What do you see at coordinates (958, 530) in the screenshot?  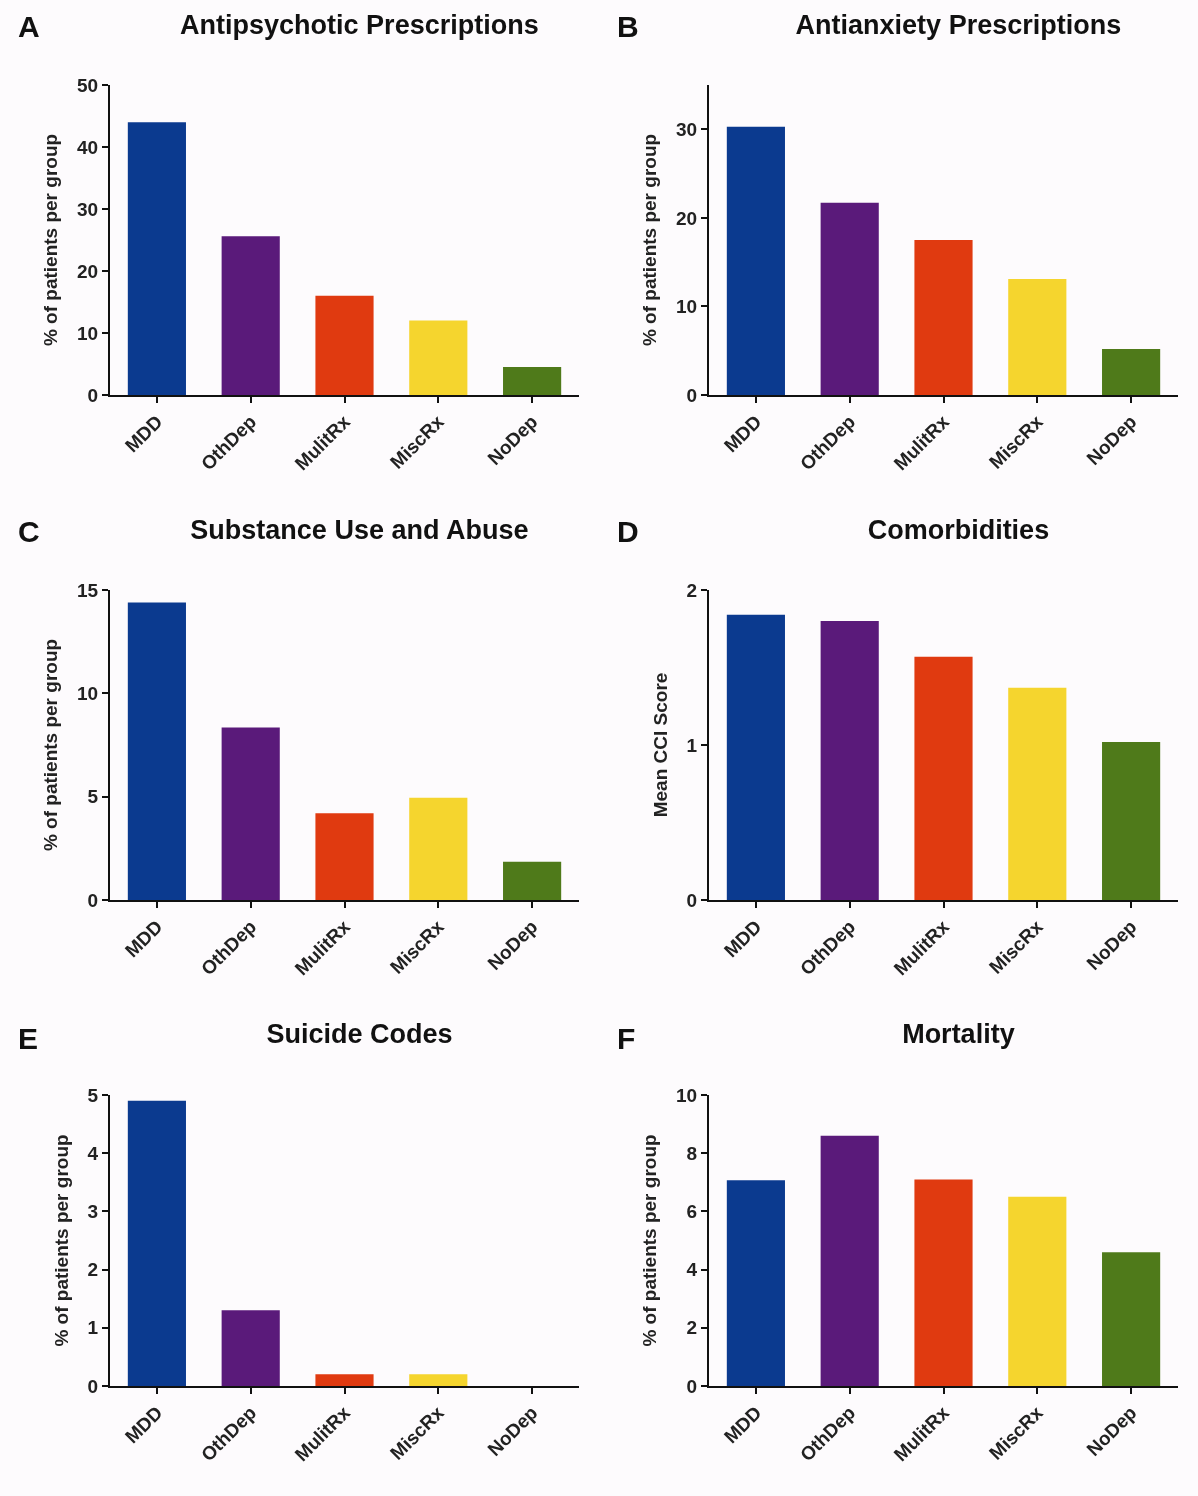 I see `chart-title: Comorbidities` at bounding box center [958, 530].